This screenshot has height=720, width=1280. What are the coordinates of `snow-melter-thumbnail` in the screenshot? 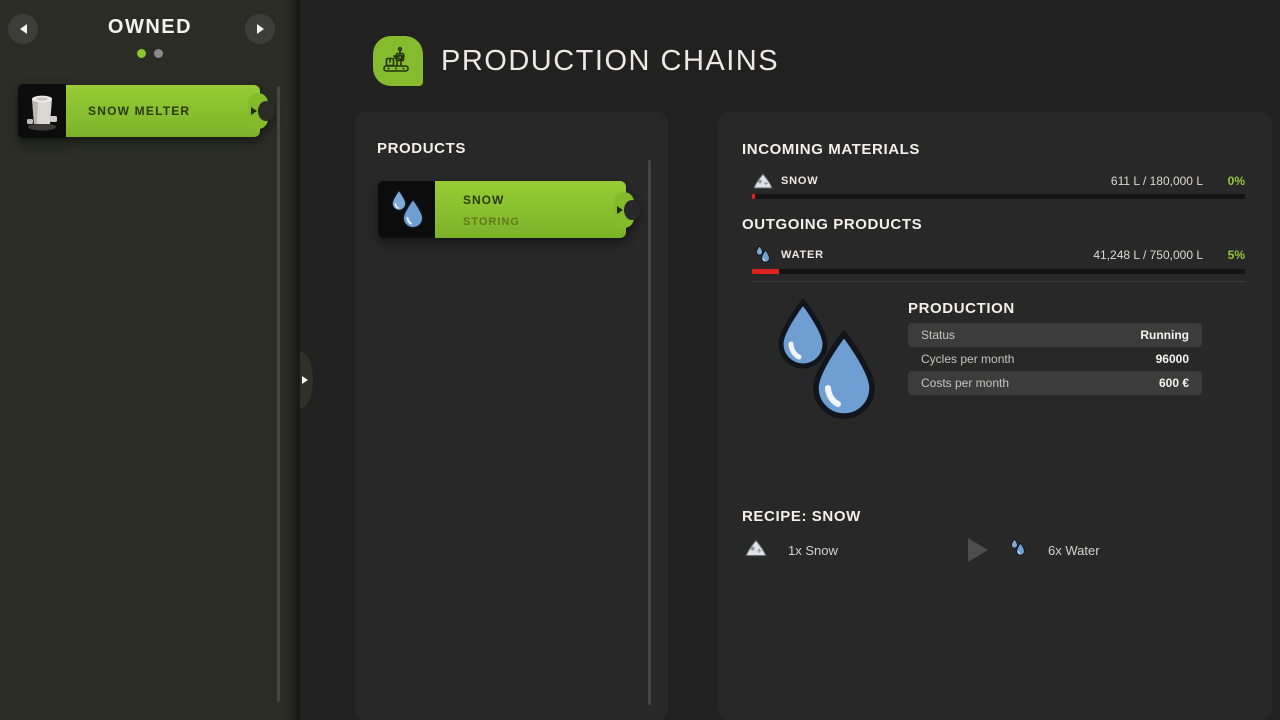 It's located at (42, 111).